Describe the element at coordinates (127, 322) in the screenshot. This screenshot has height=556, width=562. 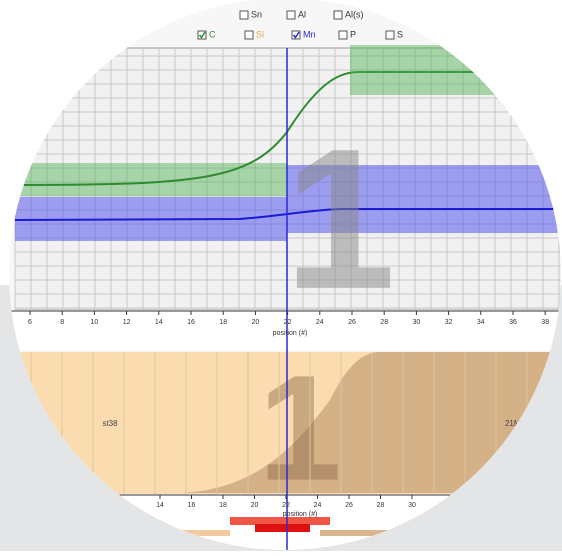
I see `x-tick-label: 12` at that location.